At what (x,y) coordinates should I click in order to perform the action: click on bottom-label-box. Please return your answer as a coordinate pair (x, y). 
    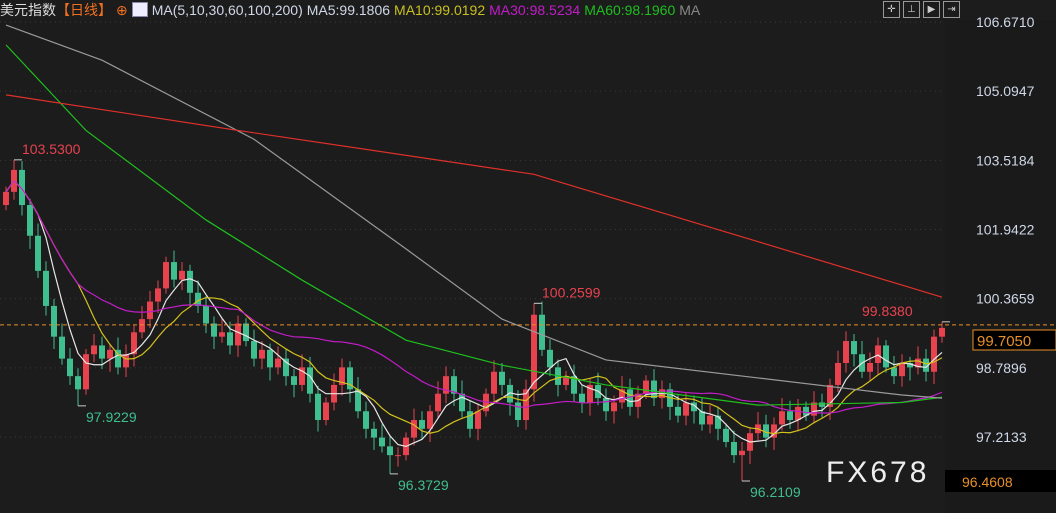
    Looking at the image, I should click on (1000, 481).